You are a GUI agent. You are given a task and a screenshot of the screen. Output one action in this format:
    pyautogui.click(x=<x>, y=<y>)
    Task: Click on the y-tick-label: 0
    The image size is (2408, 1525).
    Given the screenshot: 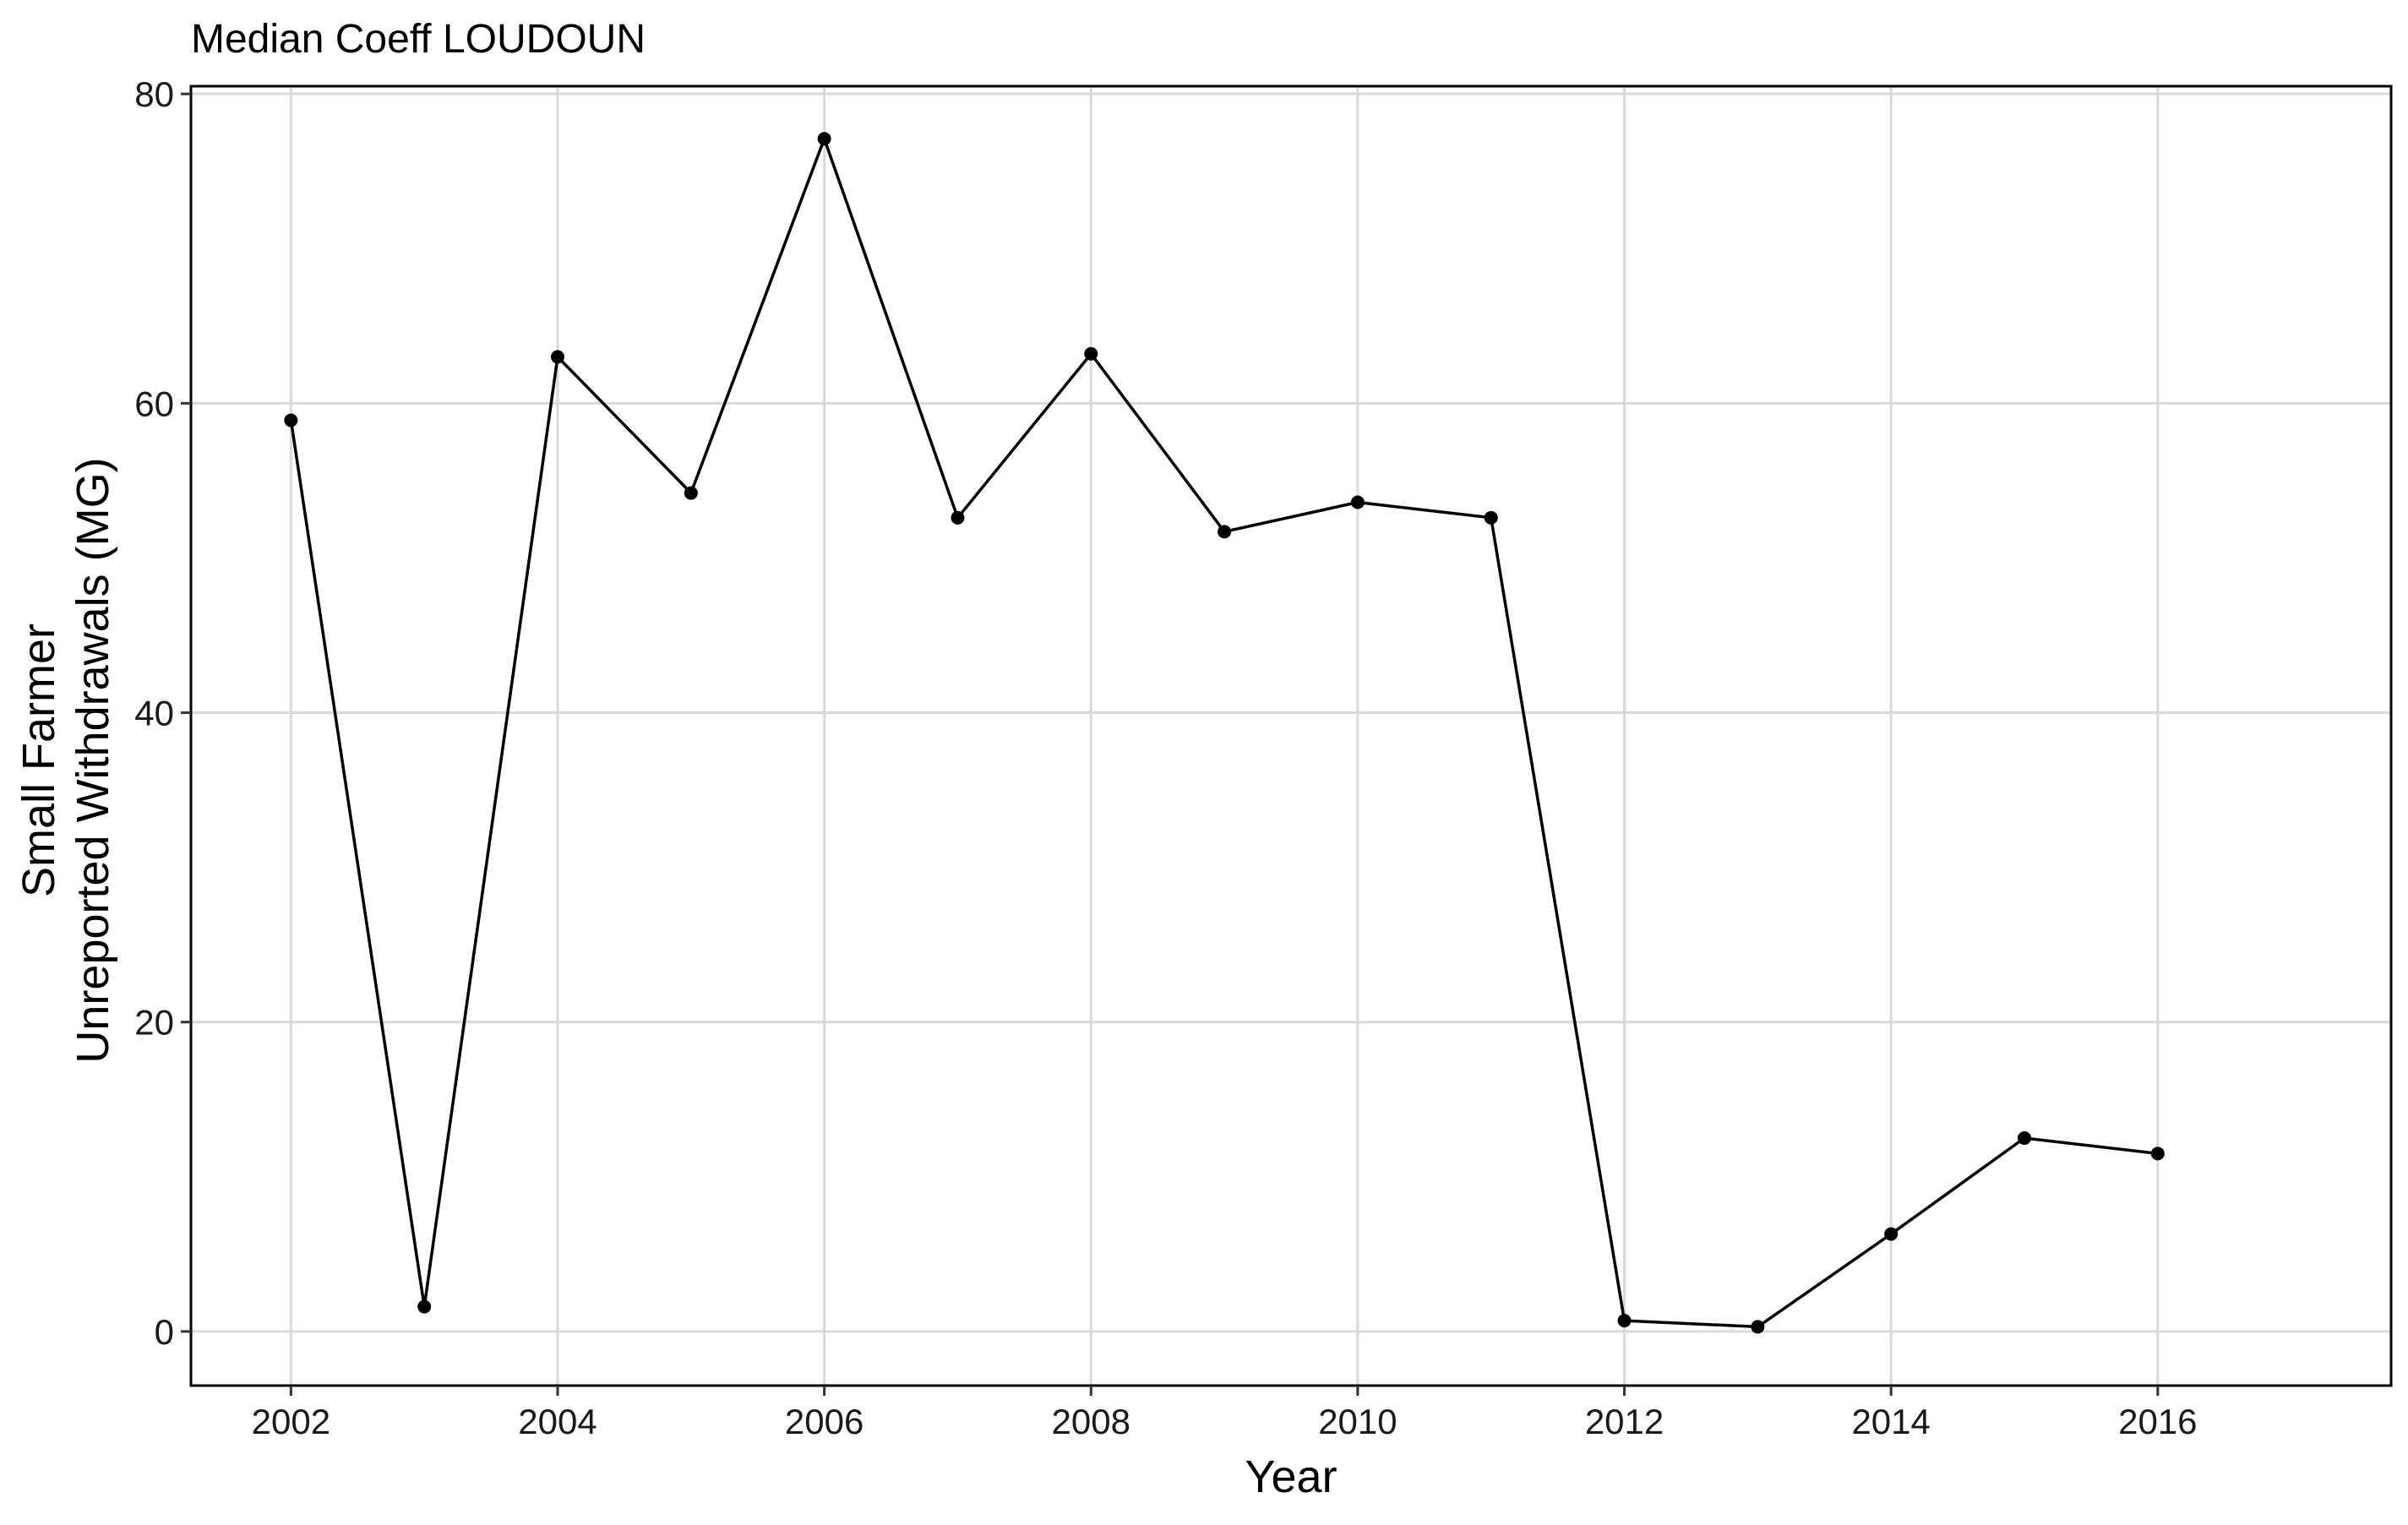 What is the action you would take?
    pyautogui.click(x=164, y=1332)
    